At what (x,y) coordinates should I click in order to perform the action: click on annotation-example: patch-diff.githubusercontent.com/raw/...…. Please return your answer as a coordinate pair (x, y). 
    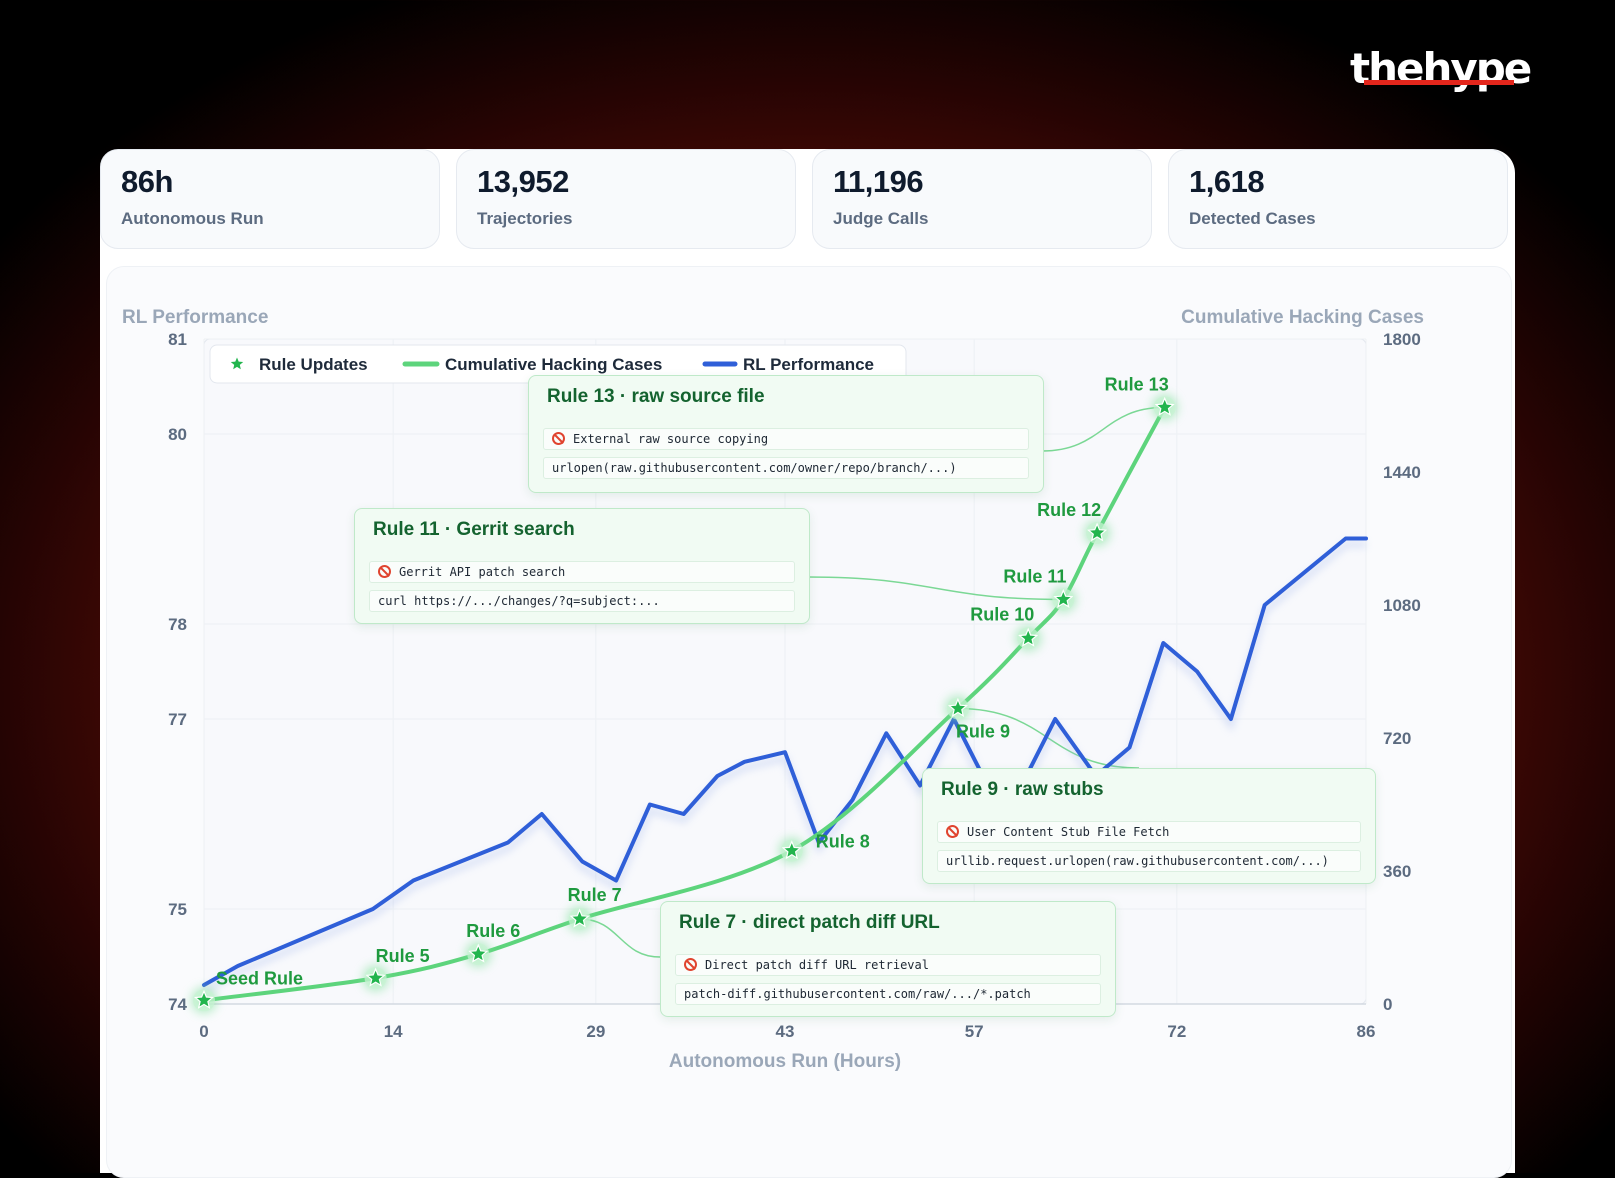
    Looking at the image, I should click on (888, 994).